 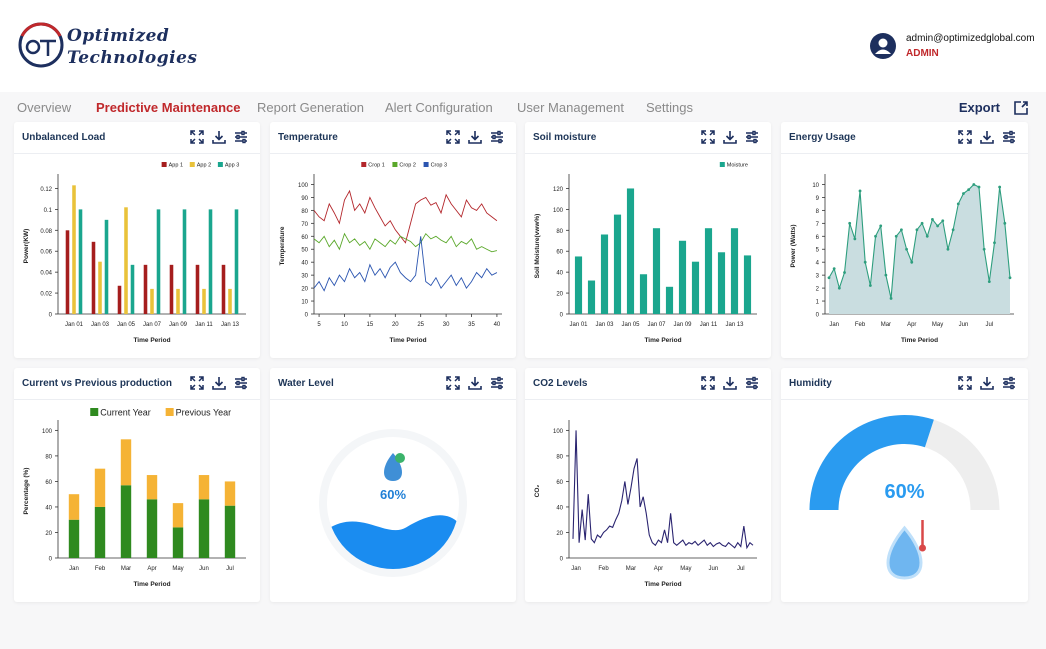 I want to click on avatar, so click(x=883, y=46).